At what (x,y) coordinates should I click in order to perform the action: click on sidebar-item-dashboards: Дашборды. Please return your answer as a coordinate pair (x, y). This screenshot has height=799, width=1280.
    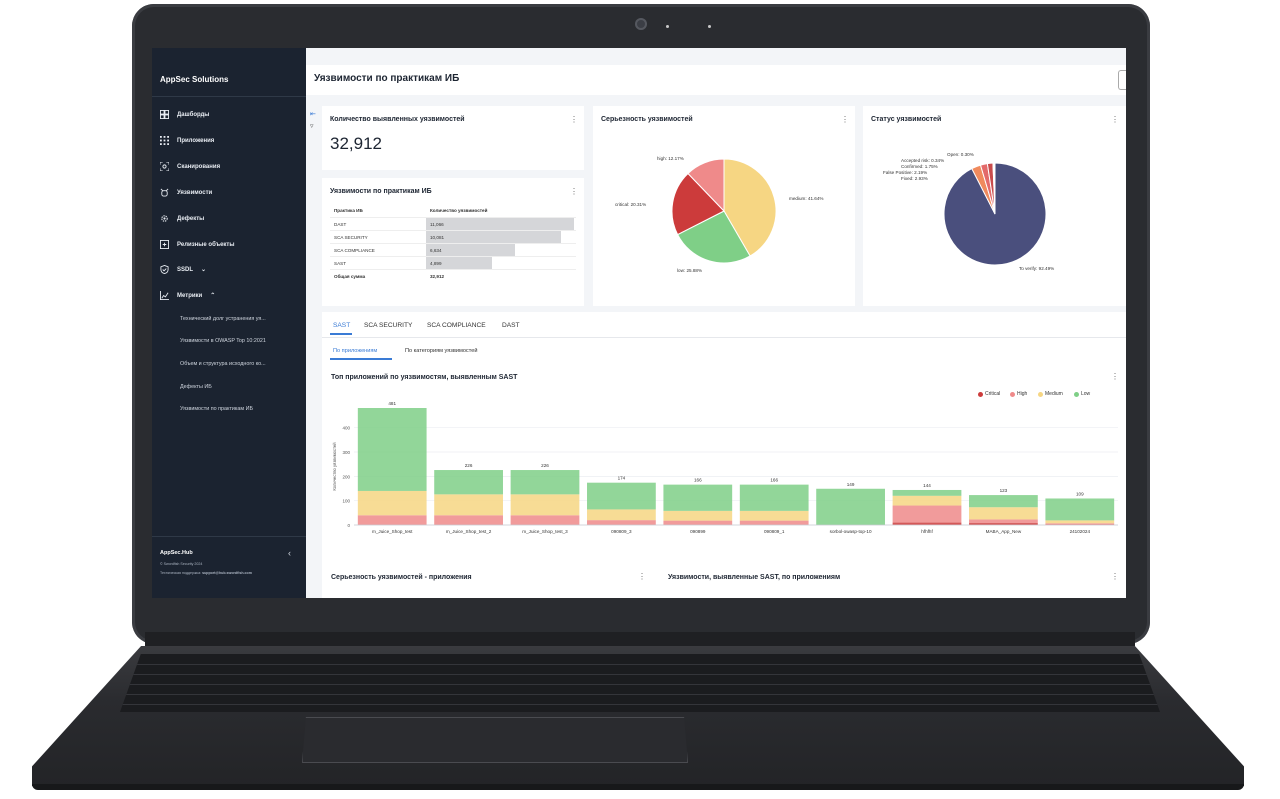
    Looking at the image, I should click on (184, 114).